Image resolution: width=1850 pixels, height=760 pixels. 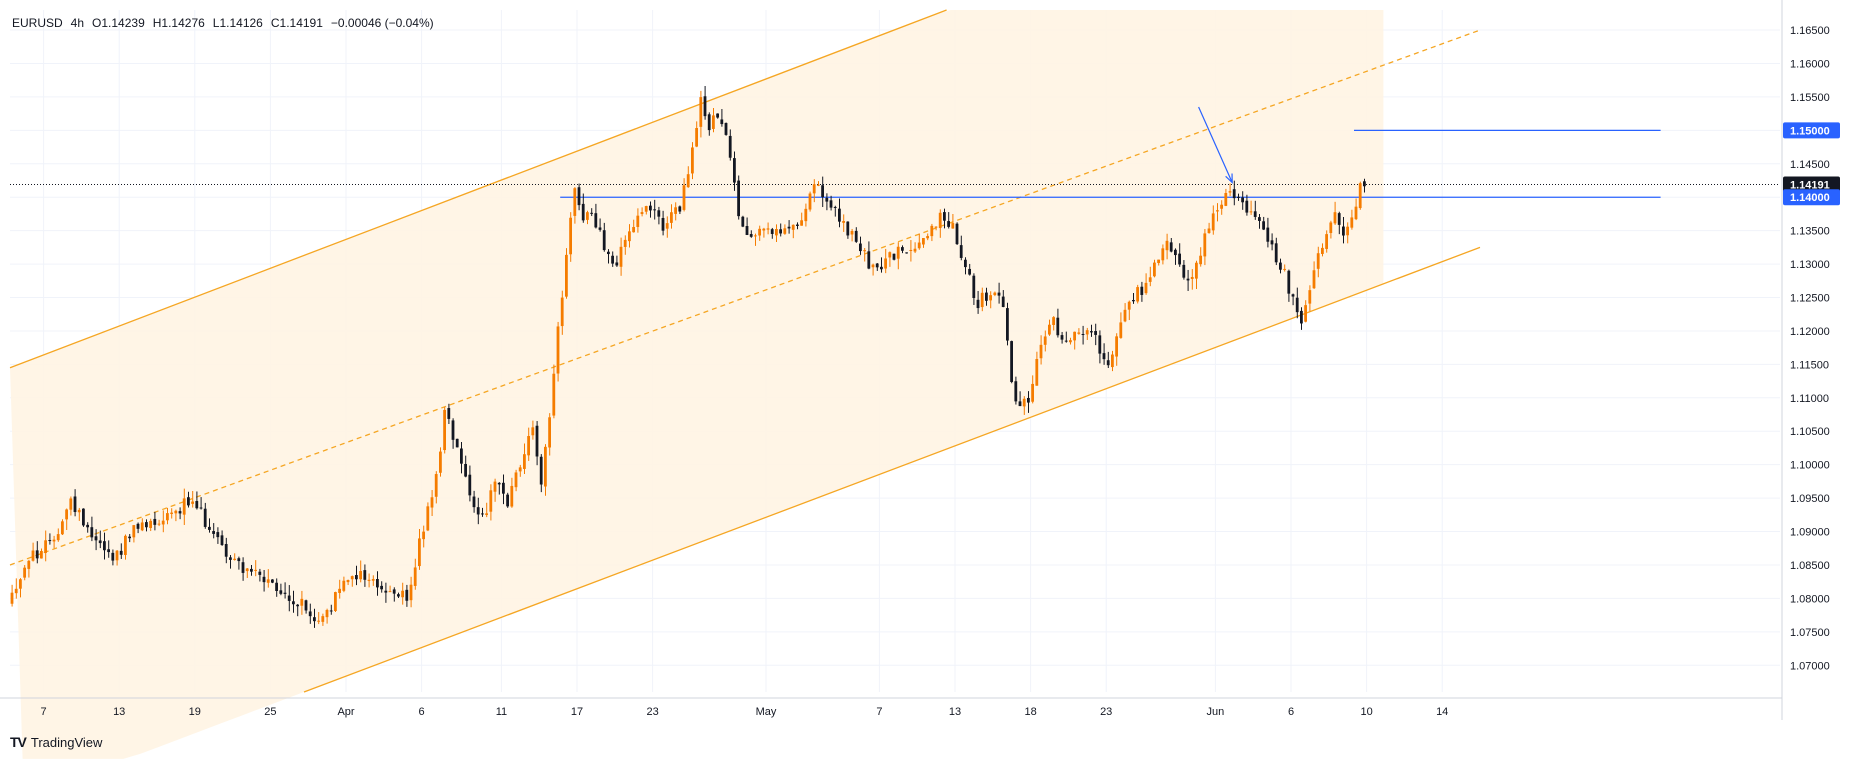 What do you see at coordinates (1810, 185) in the screenshot?
I see `price-label-last: 1.14191` at bounding box center [1810, 185].